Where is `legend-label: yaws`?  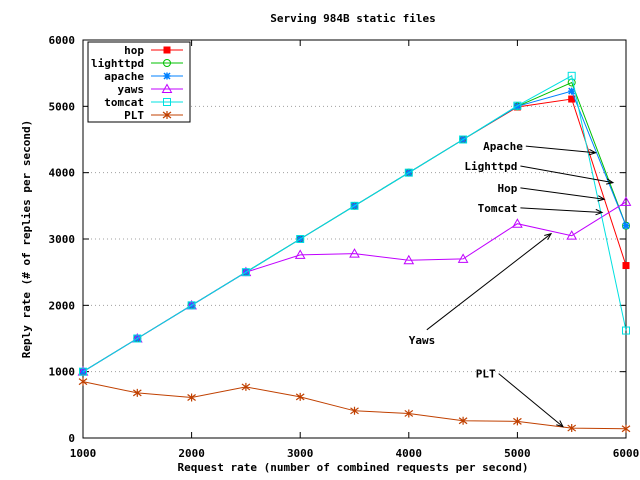 legend-label: yaws is located at coordinates (131, 89).